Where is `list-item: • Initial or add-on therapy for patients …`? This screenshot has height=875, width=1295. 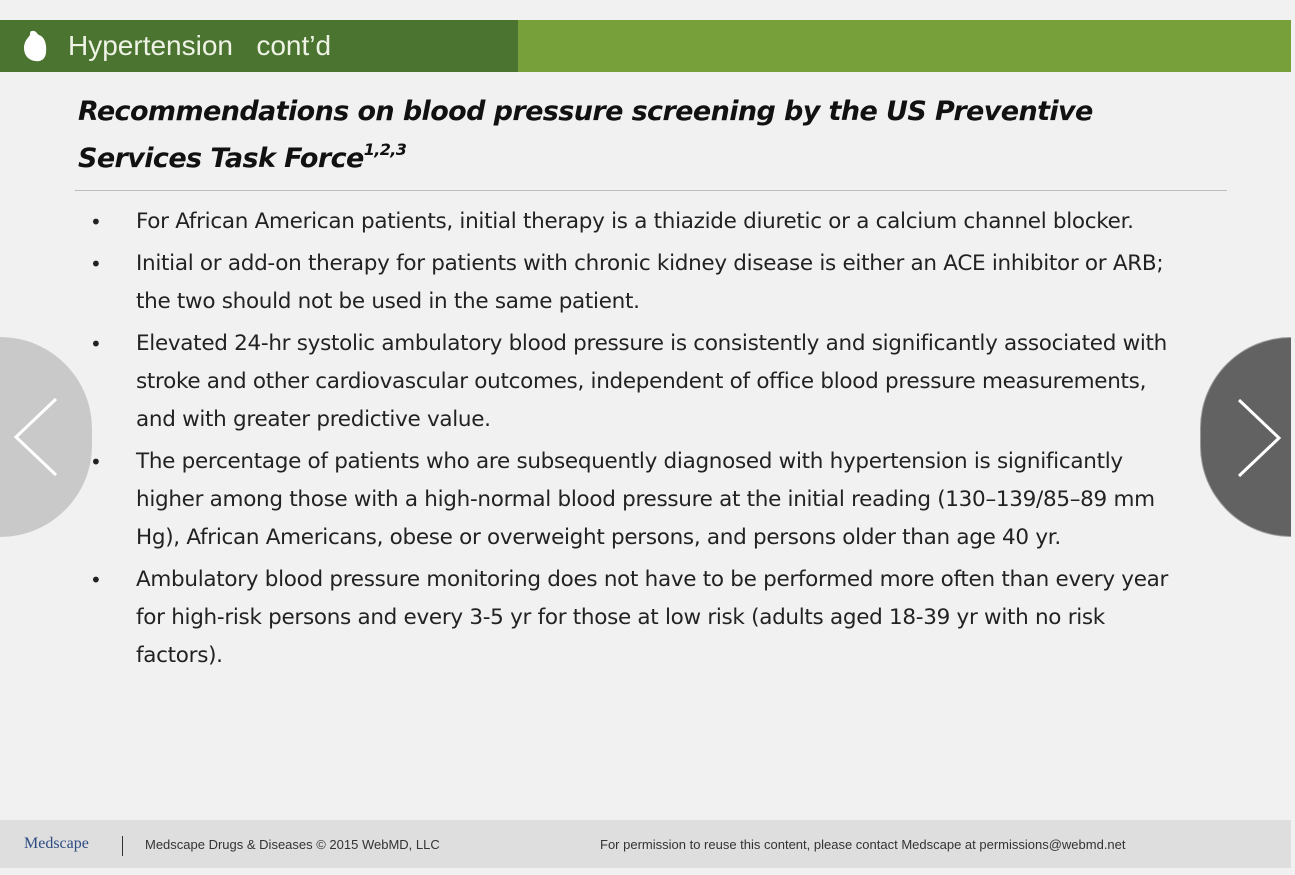 list-item: • Initial or add-on therapy for patients … is located at coordinates (630, 283).